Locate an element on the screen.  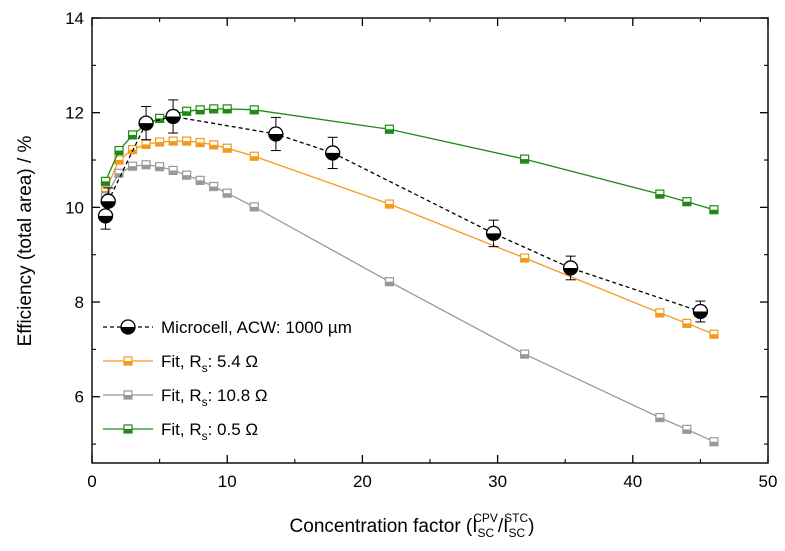
legend-label: Fit, Rs: 0.5 Ω is located at coordinates (209, 431).